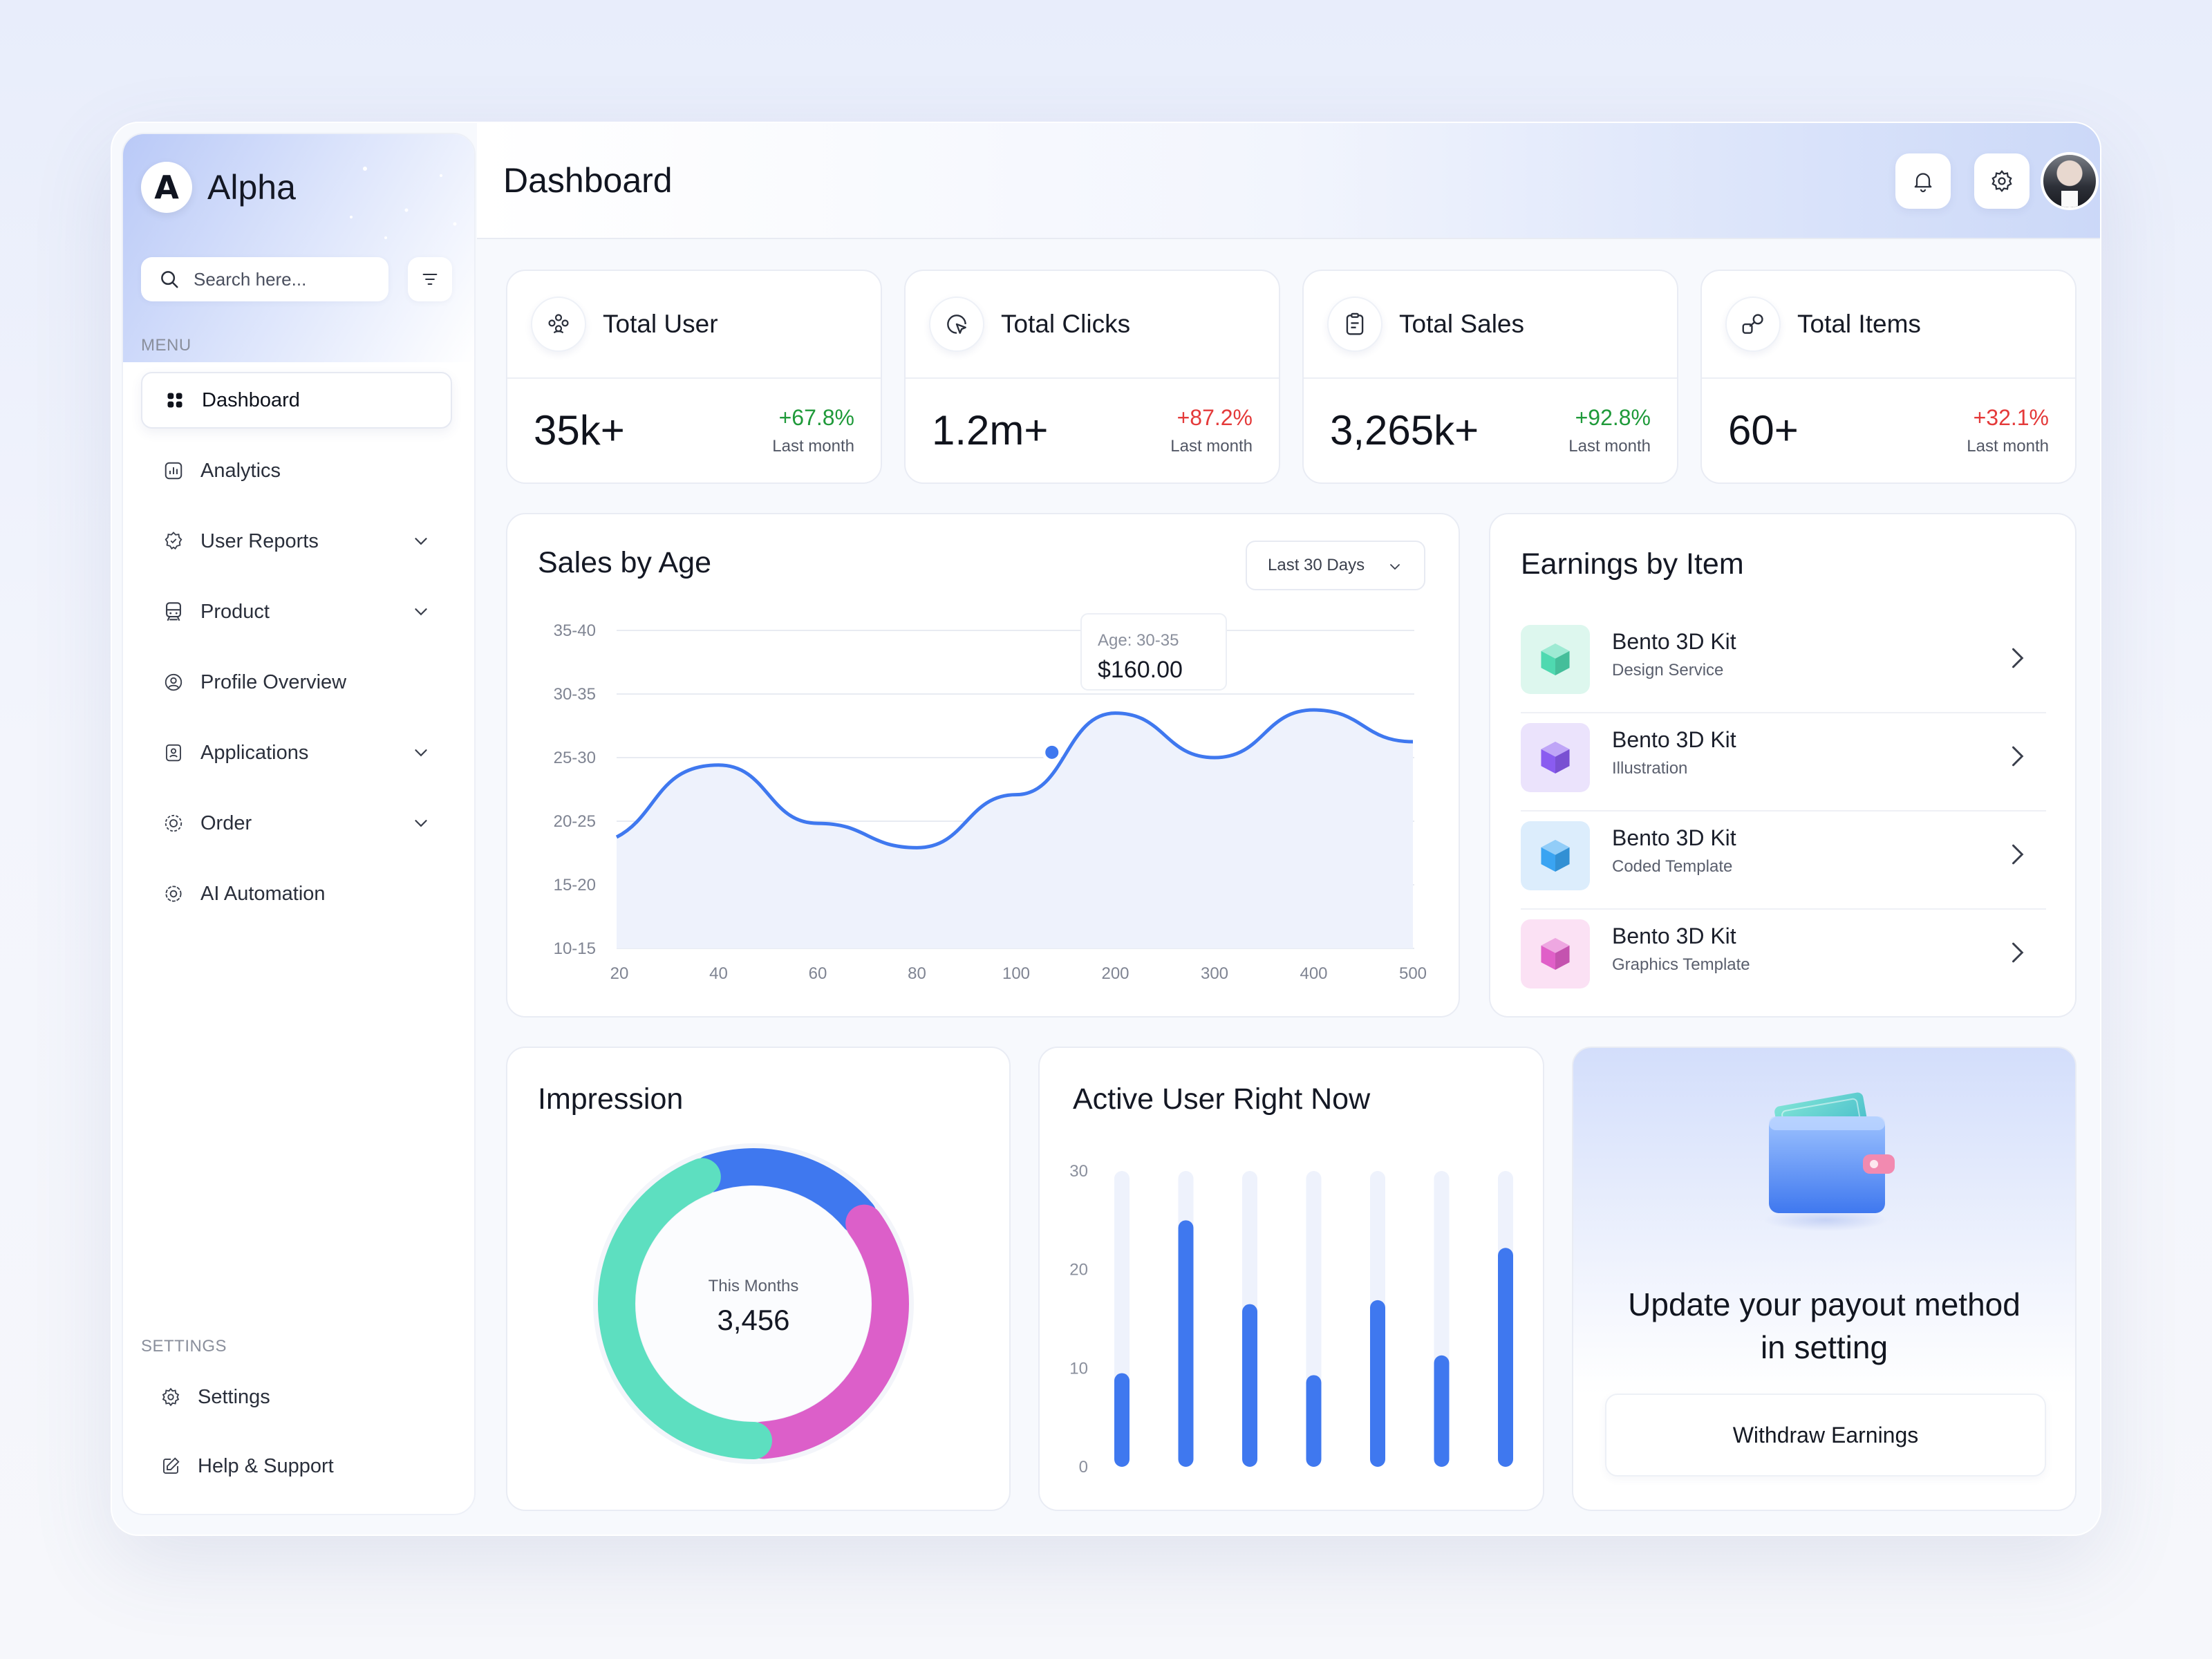  What do you see at coordinates (174, 541) in the screenshot?
I see `badge-icon` at bounding box center [174, 541].